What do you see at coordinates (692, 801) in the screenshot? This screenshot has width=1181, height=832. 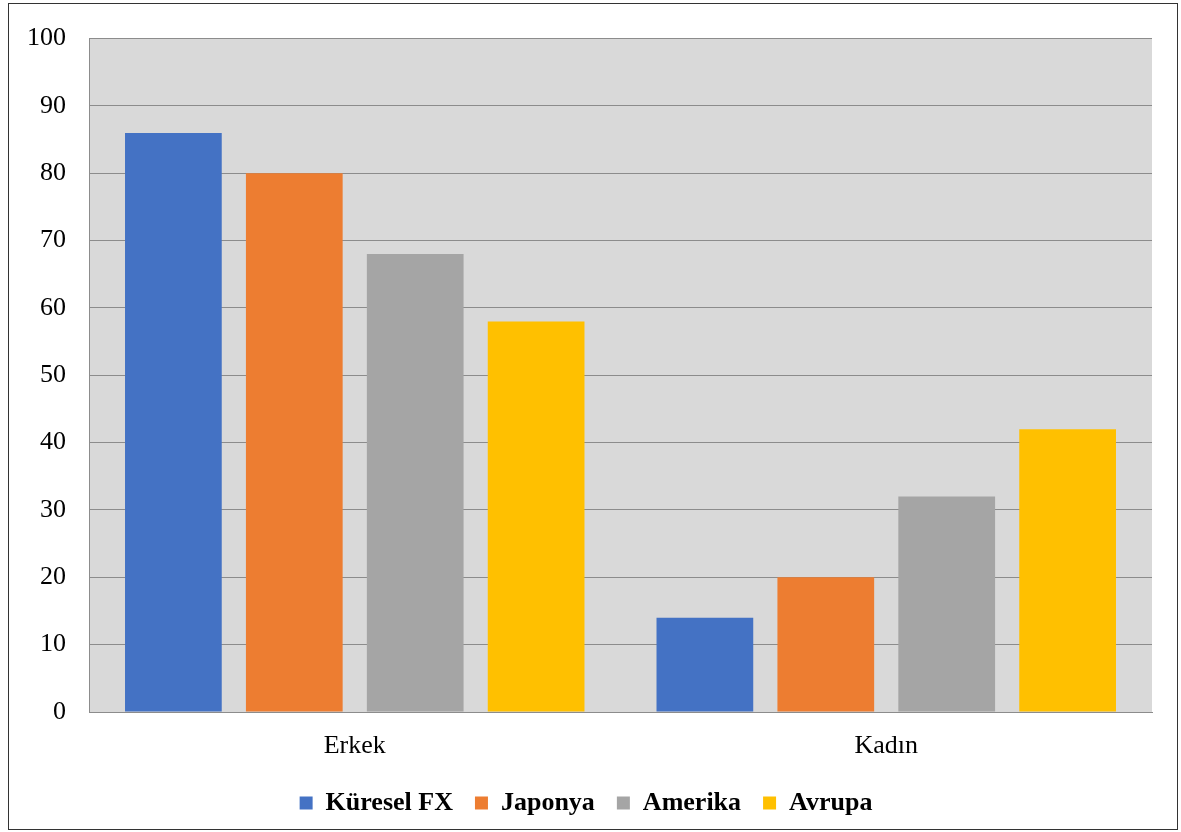 I see `legend-label: Amerika` at bounding box center [692, 801].